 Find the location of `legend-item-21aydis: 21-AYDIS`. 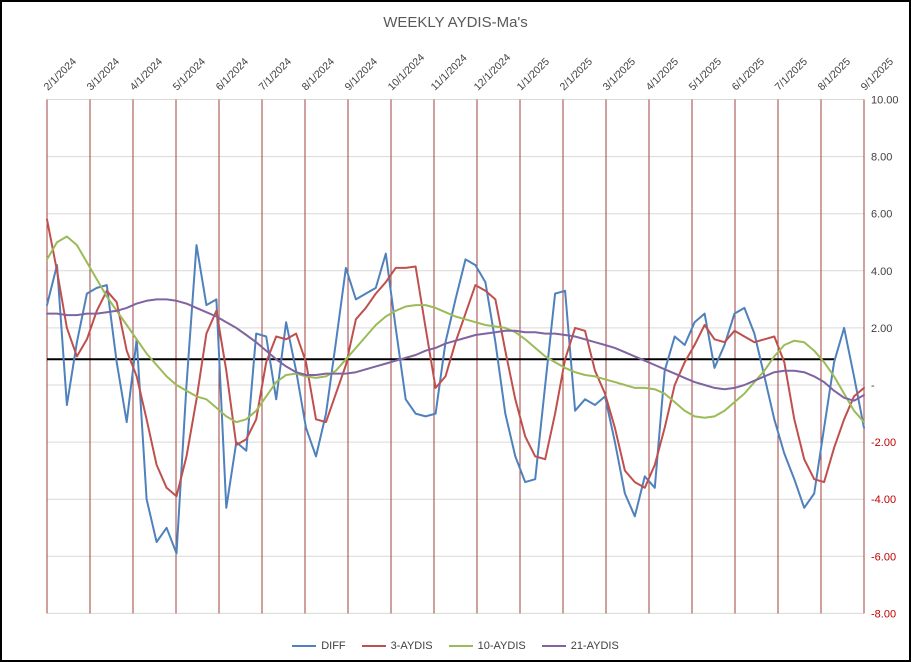

legend-item-21aydis: 21-AYDIS is located at coordinates (580, 646).